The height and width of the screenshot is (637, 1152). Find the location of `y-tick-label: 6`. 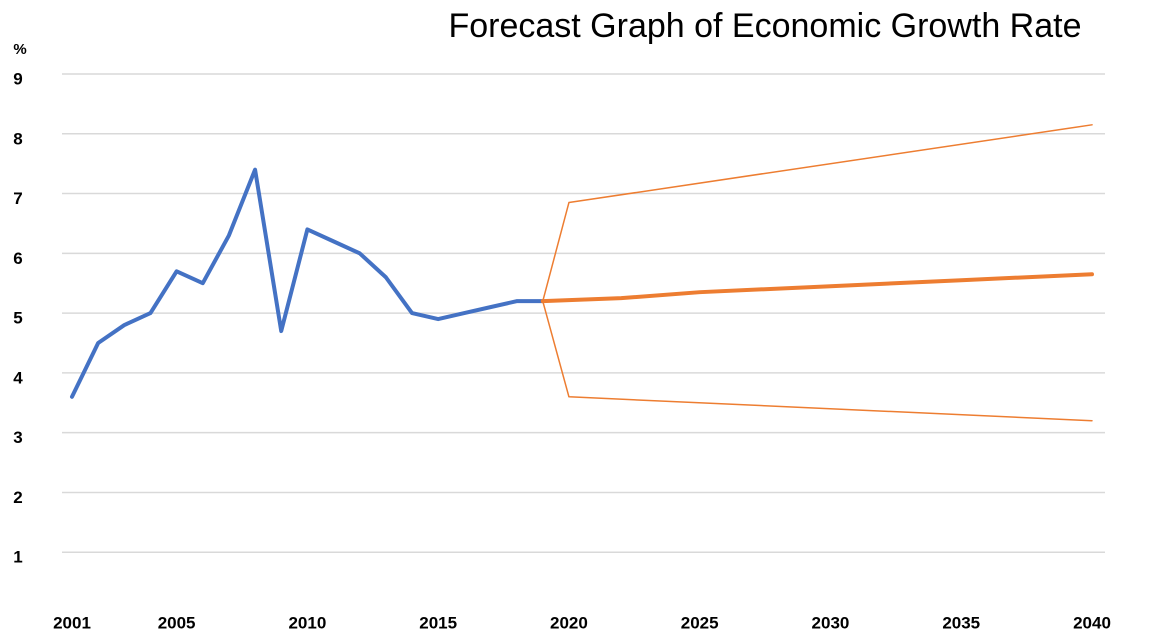

y-tick-label: 6 is located at coordinates (17, 258).